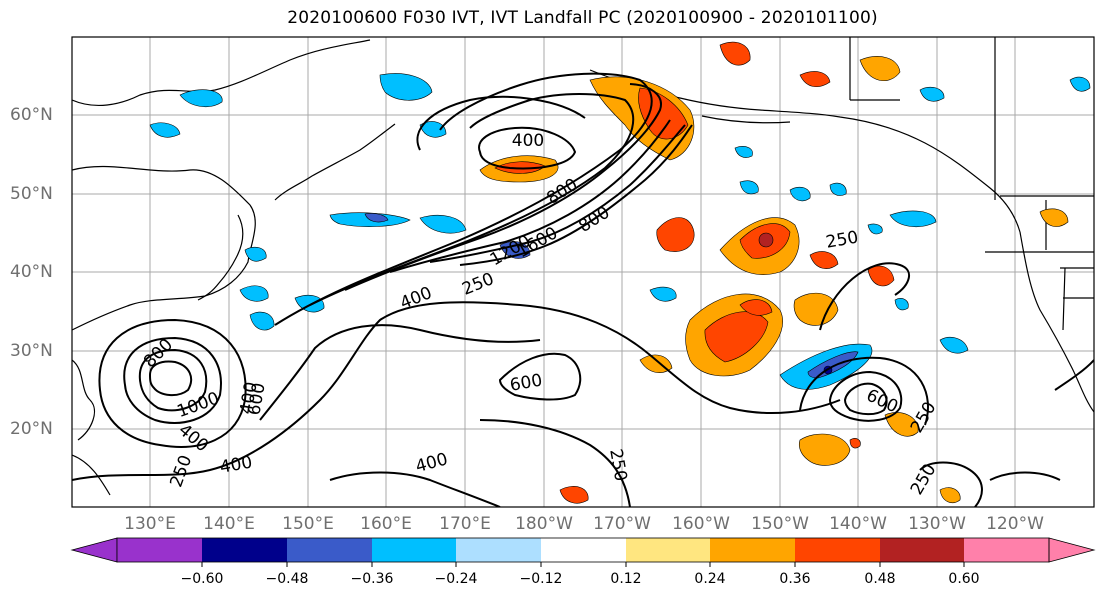 Image resolution: width=1105 pixels, height=601 pixels. I want to click on colorbar-tick-label: −0.48, so click(287, 579).